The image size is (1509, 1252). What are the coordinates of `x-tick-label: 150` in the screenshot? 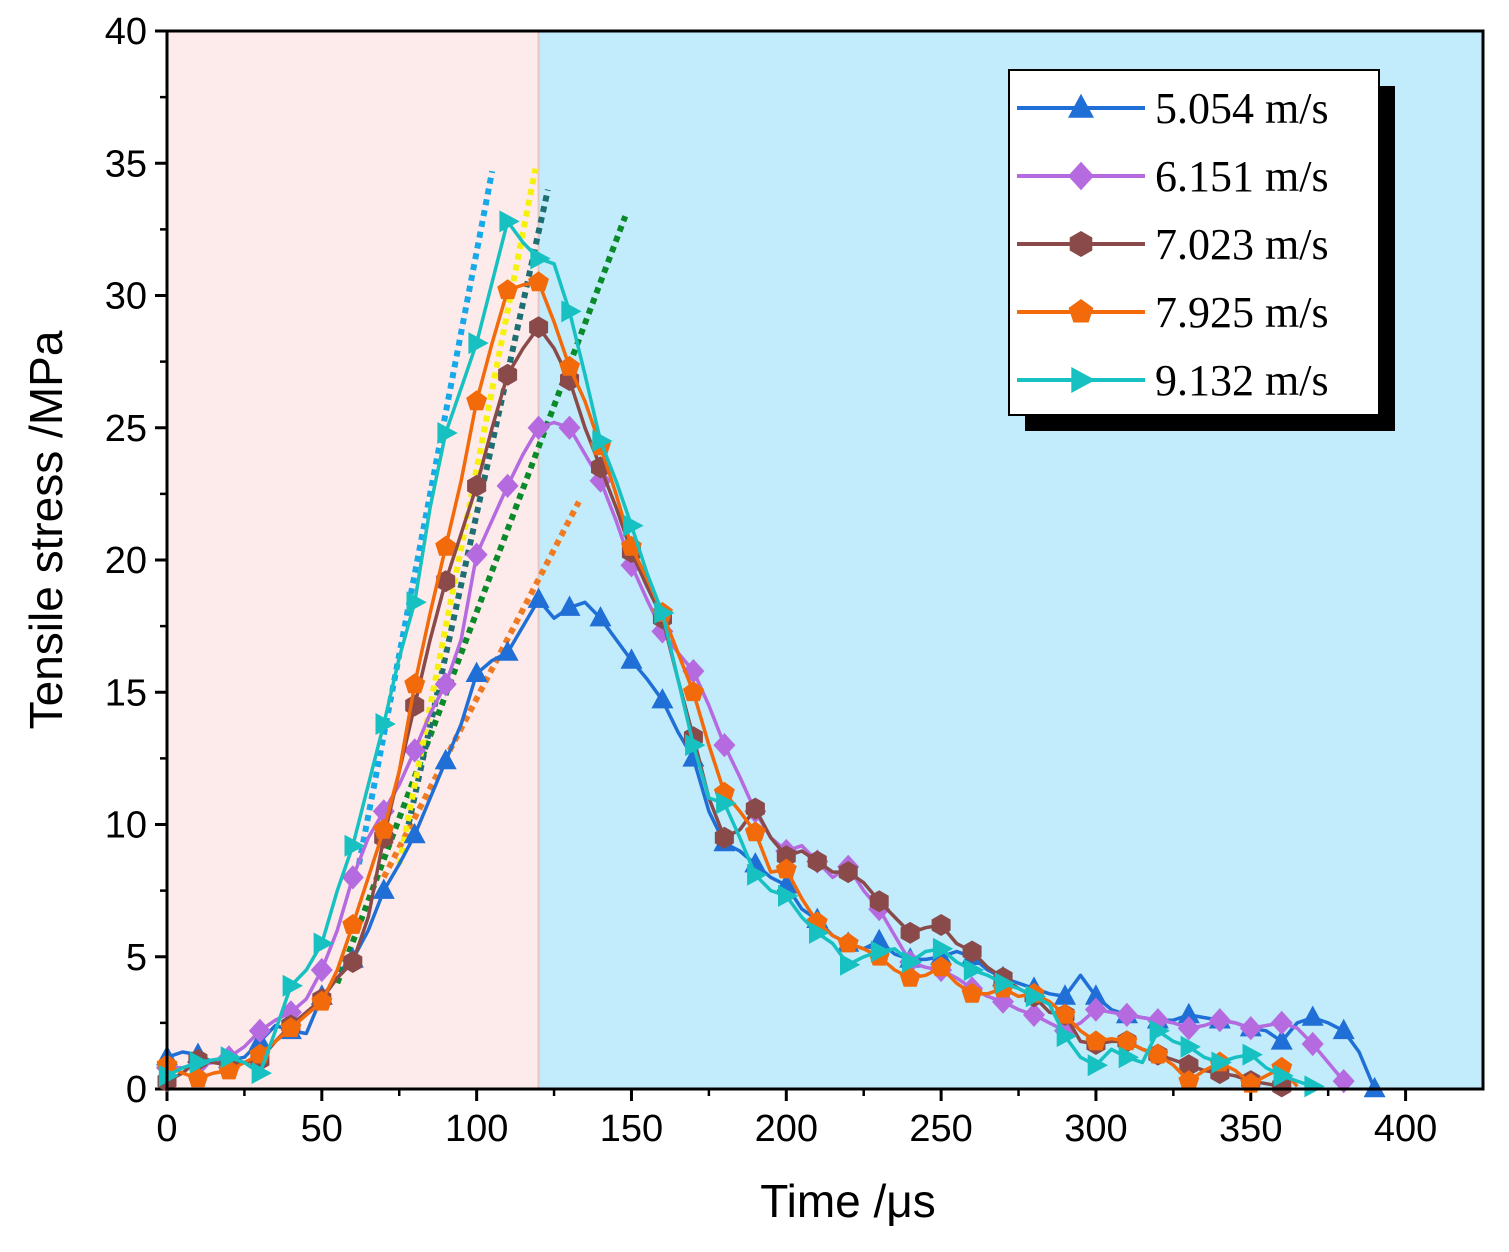 It's located at (631, 1129).